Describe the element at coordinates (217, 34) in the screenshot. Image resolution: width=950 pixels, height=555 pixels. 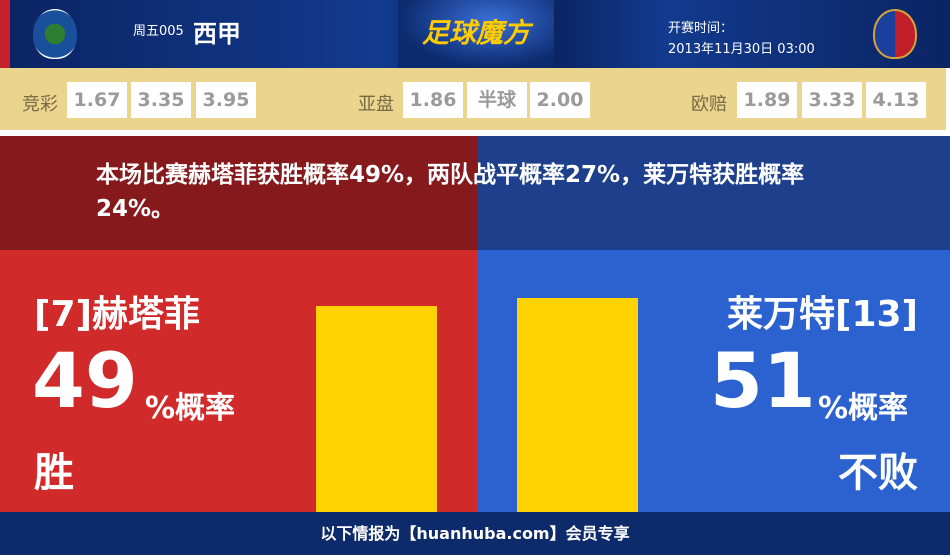
I see `league-name: 西甲` at that location.